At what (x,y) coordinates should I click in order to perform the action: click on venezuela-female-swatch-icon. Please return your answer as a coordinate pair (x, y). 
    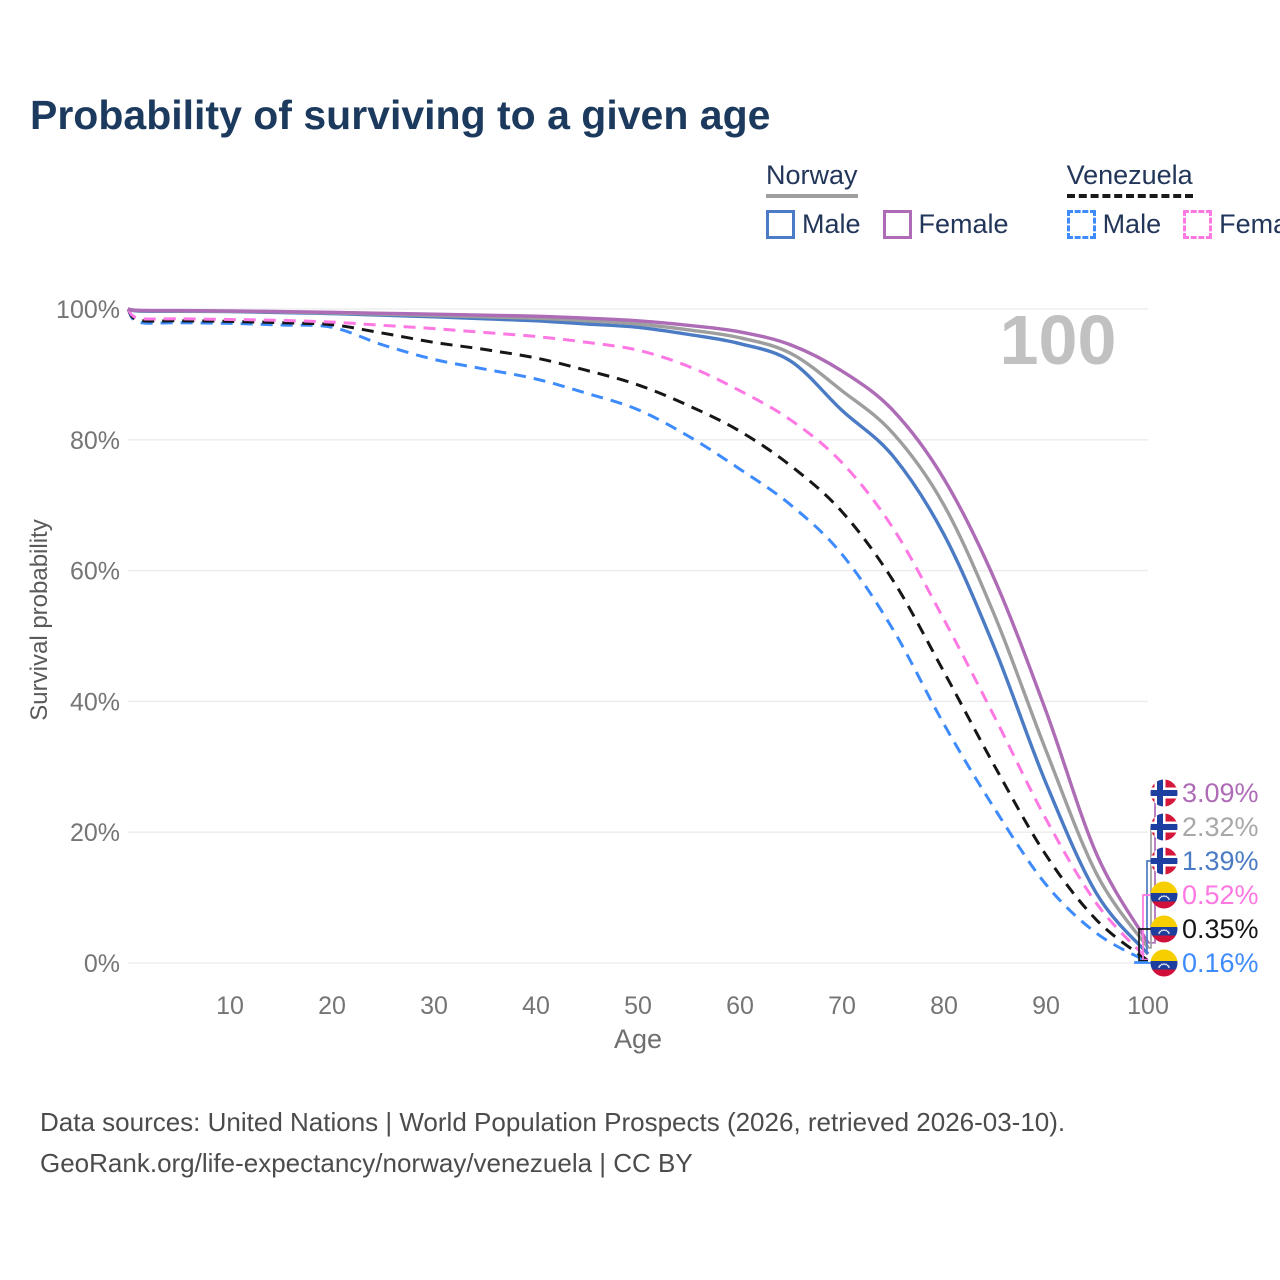
    Looking at the image, I should click on (1198, 224).